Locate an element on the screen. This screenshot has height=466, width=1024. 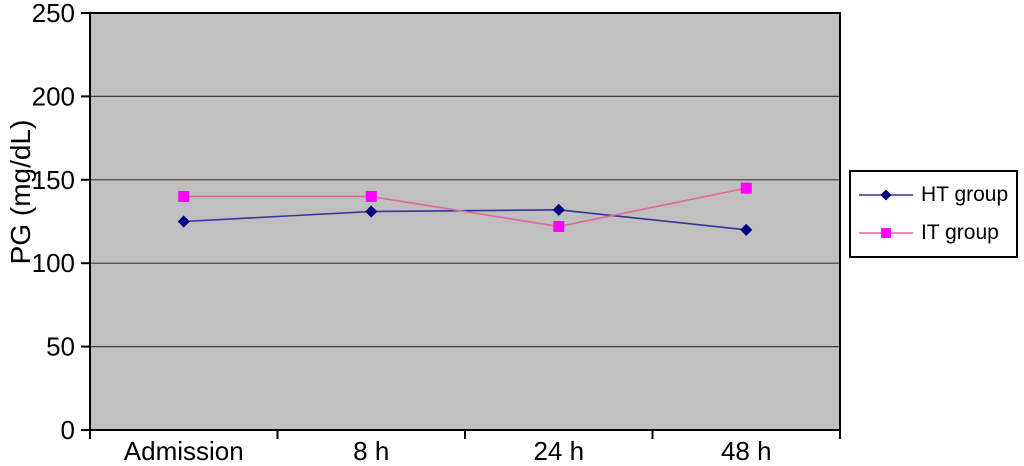
legend-item-it-group: IT group is located at coordinates (936, 233).